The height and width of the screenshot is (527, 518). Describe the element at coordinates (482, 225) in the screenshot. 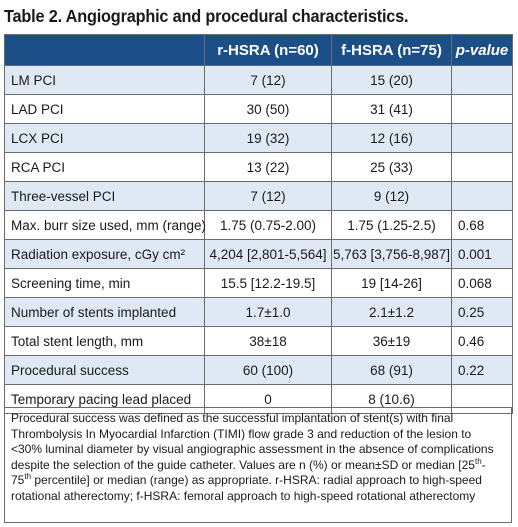

I see `p-value: 0.68` at that location.